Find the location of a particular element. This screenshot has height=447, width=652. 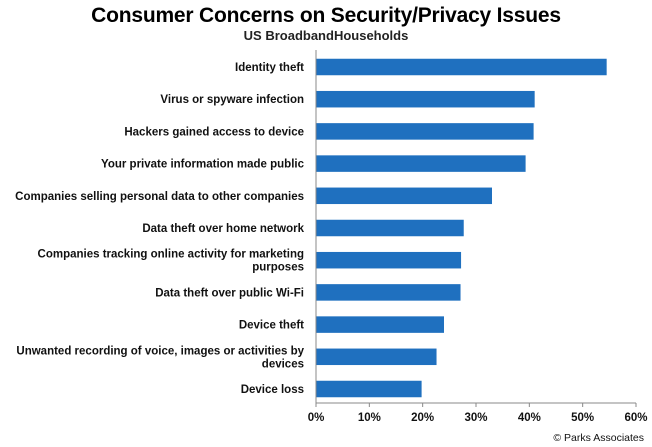

x-tick-label: 20% is located at coordinates (422, 418).